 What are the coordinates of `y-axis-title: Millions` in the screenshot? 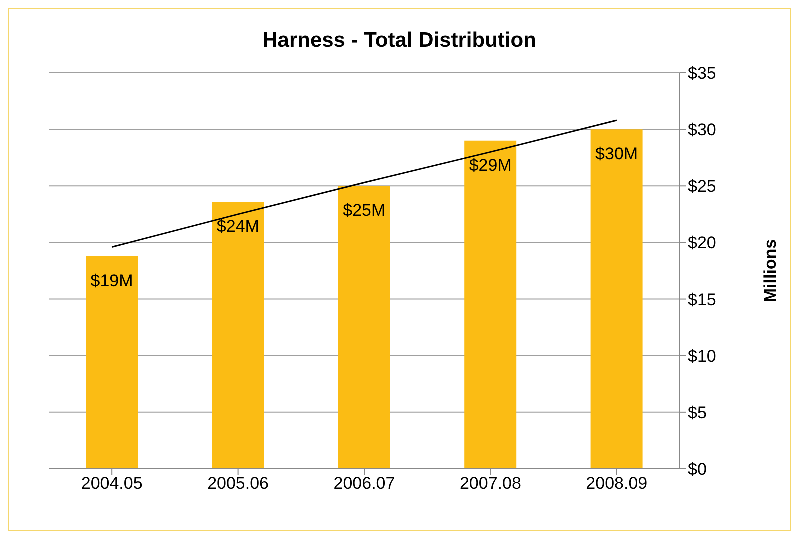 It's located at (770, 271).